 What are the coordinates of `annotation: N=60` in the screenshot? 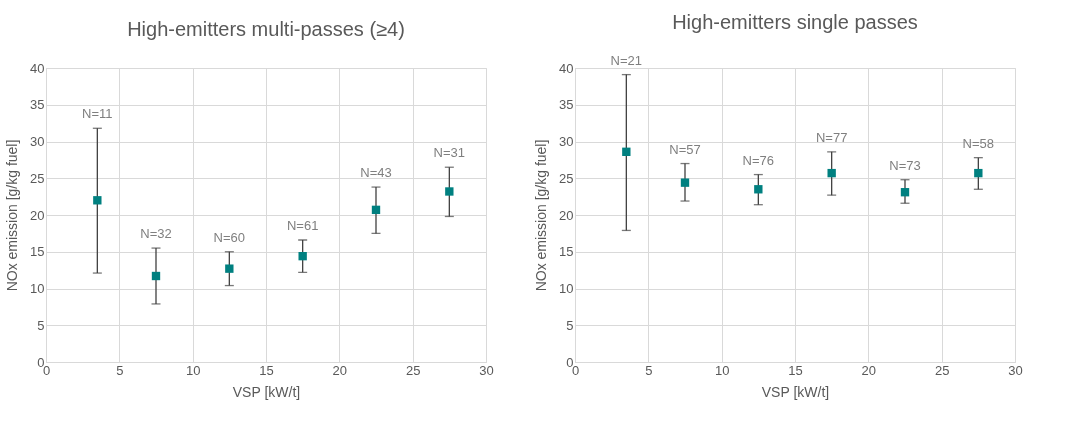 It's located at (229, 237).